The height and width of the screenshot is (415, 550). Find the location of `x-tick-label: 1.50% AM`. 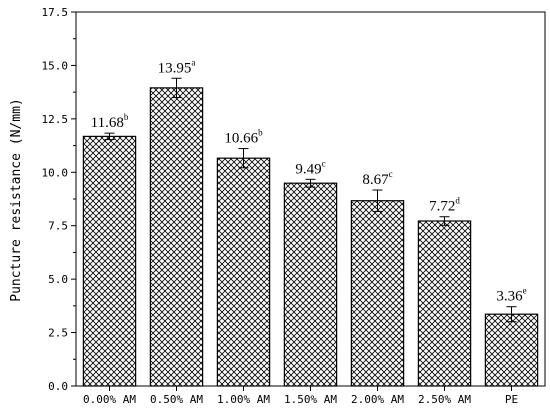

x-tick-label: 1.50% AM is located at coordinates (310, 399).